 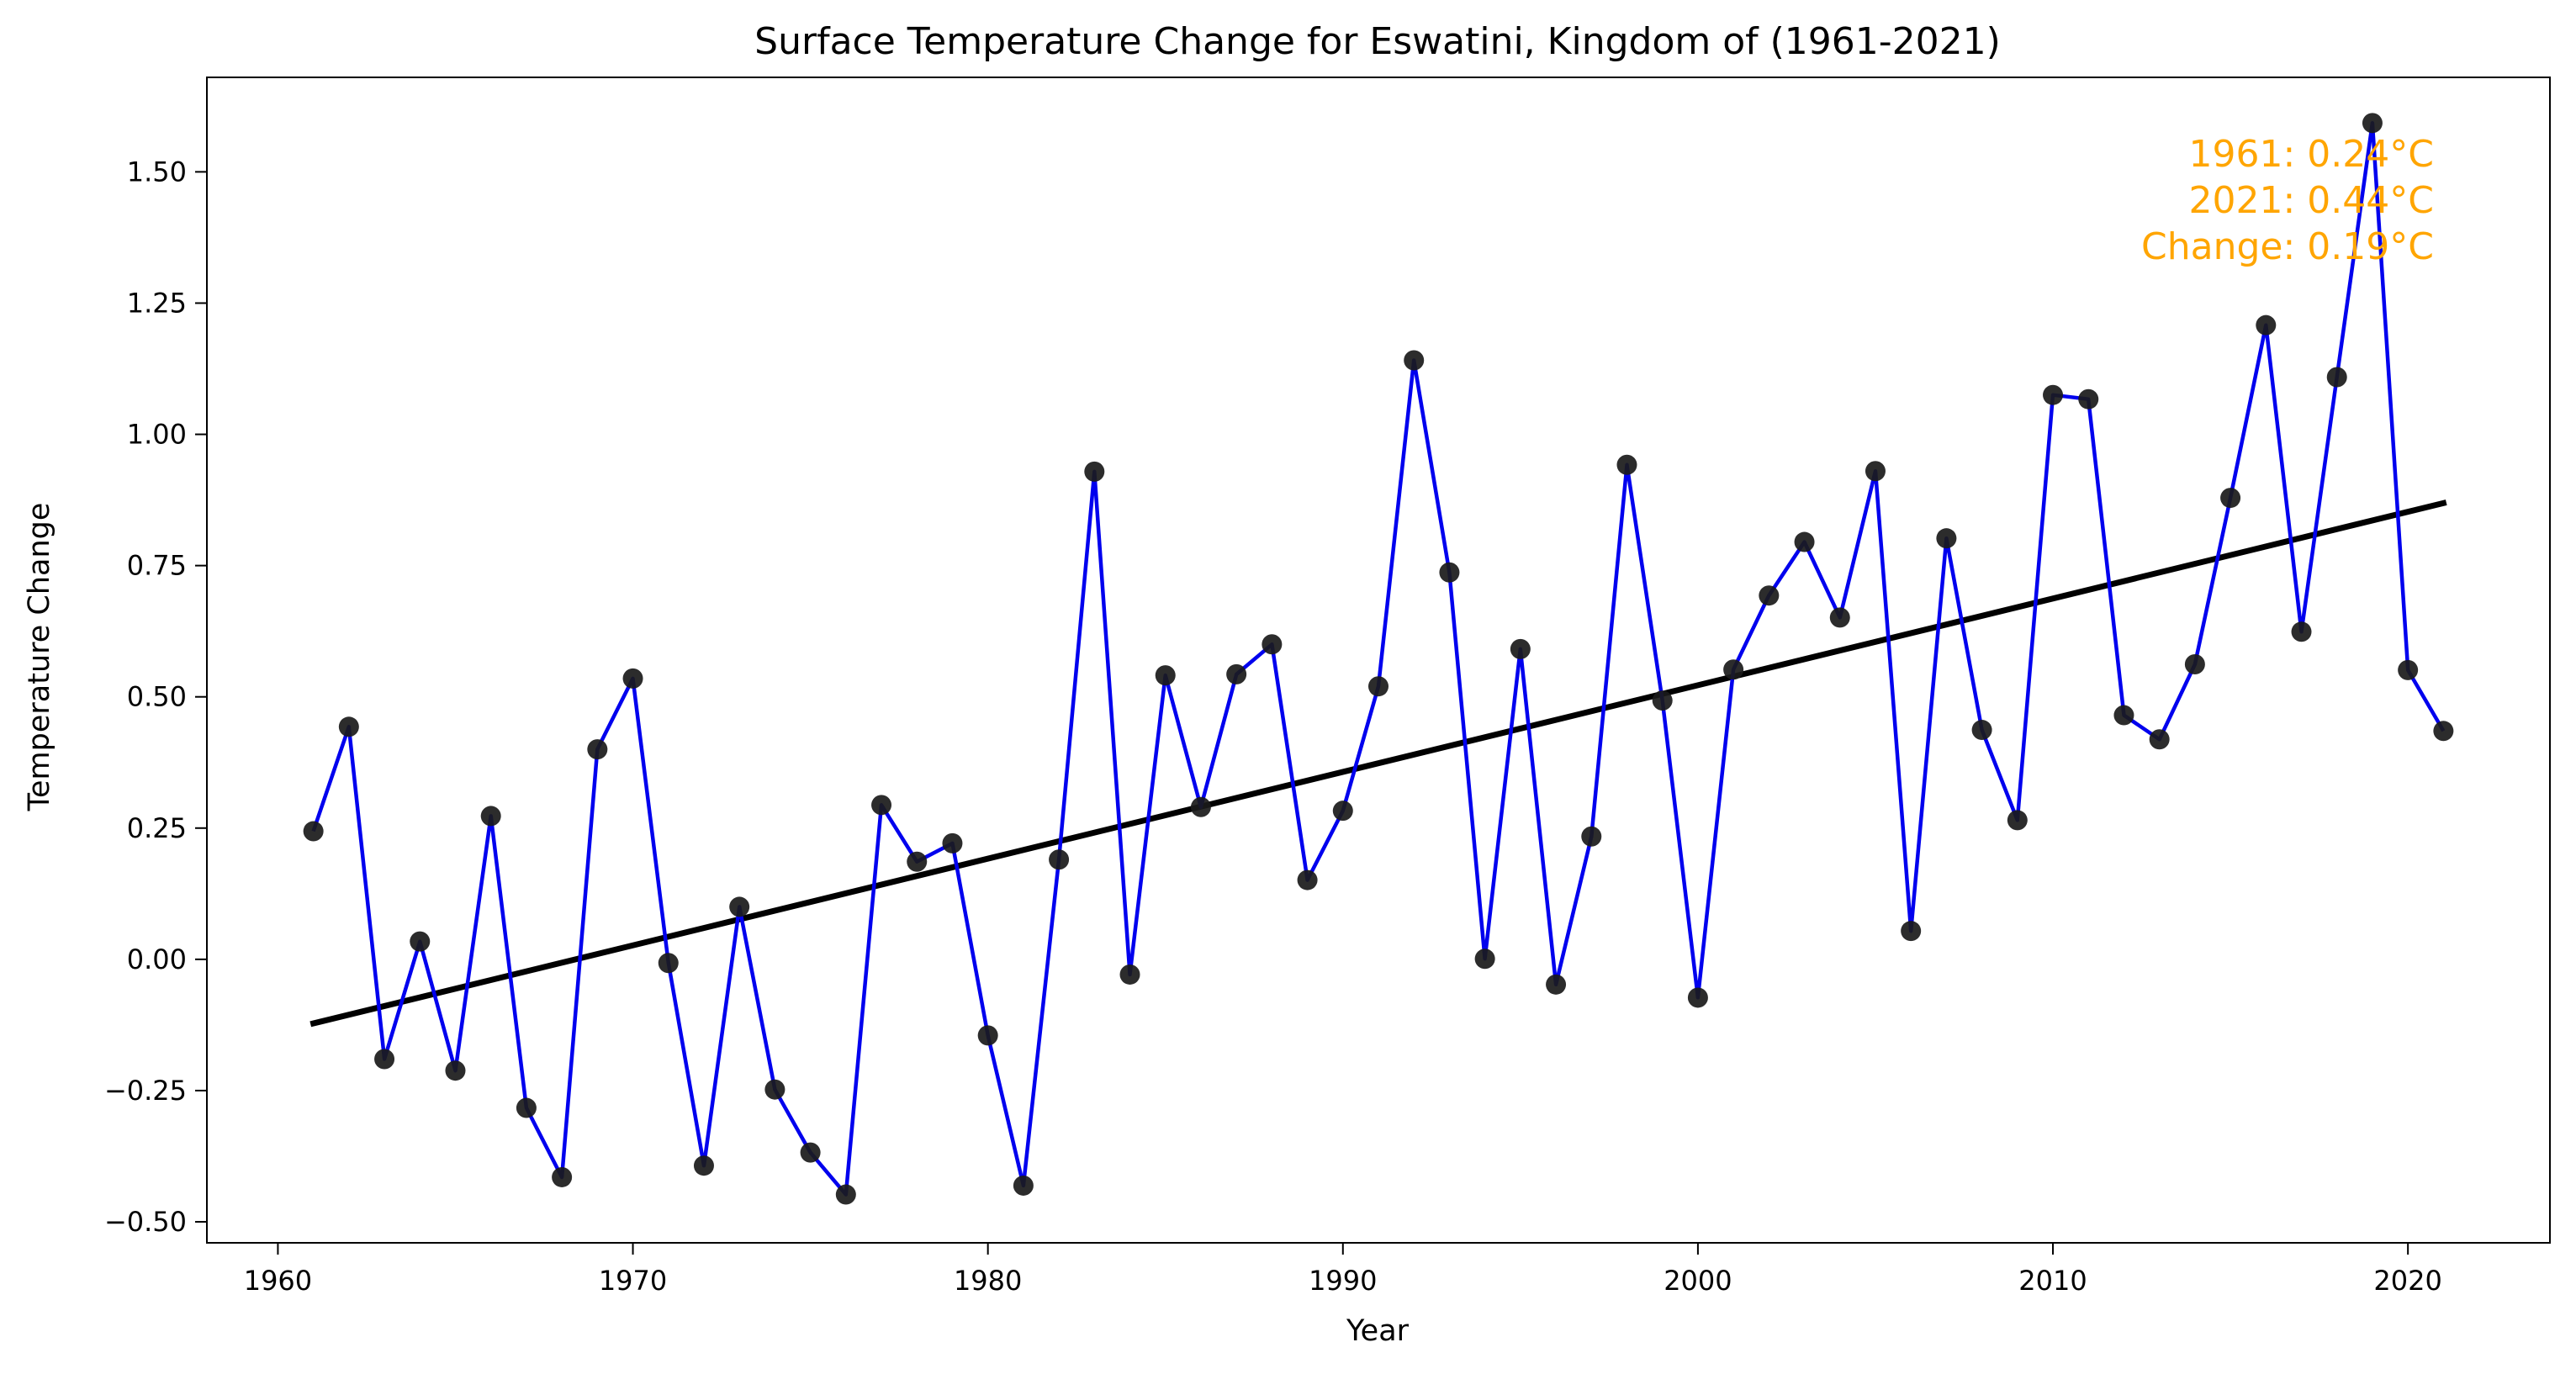 What do you see at coordinates (145, 1091) in the screenshot?
I see `y-tick-label: −0.25` at bounding box center [145, 1091].